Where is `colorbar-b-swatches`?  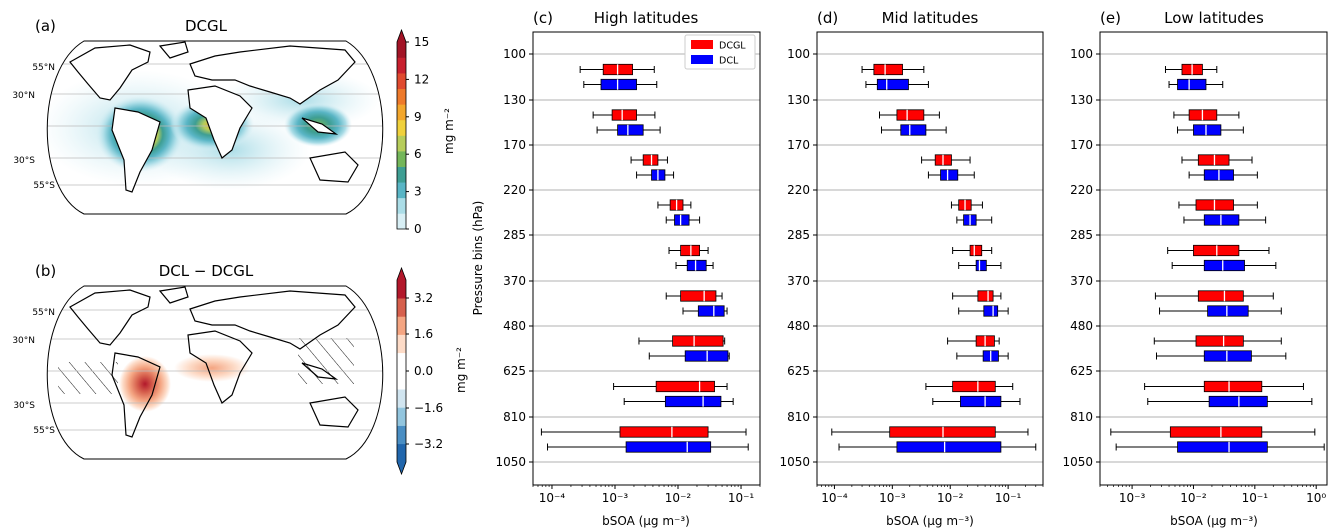
colorbar-b-swatches is located at coordinates (401, 371).